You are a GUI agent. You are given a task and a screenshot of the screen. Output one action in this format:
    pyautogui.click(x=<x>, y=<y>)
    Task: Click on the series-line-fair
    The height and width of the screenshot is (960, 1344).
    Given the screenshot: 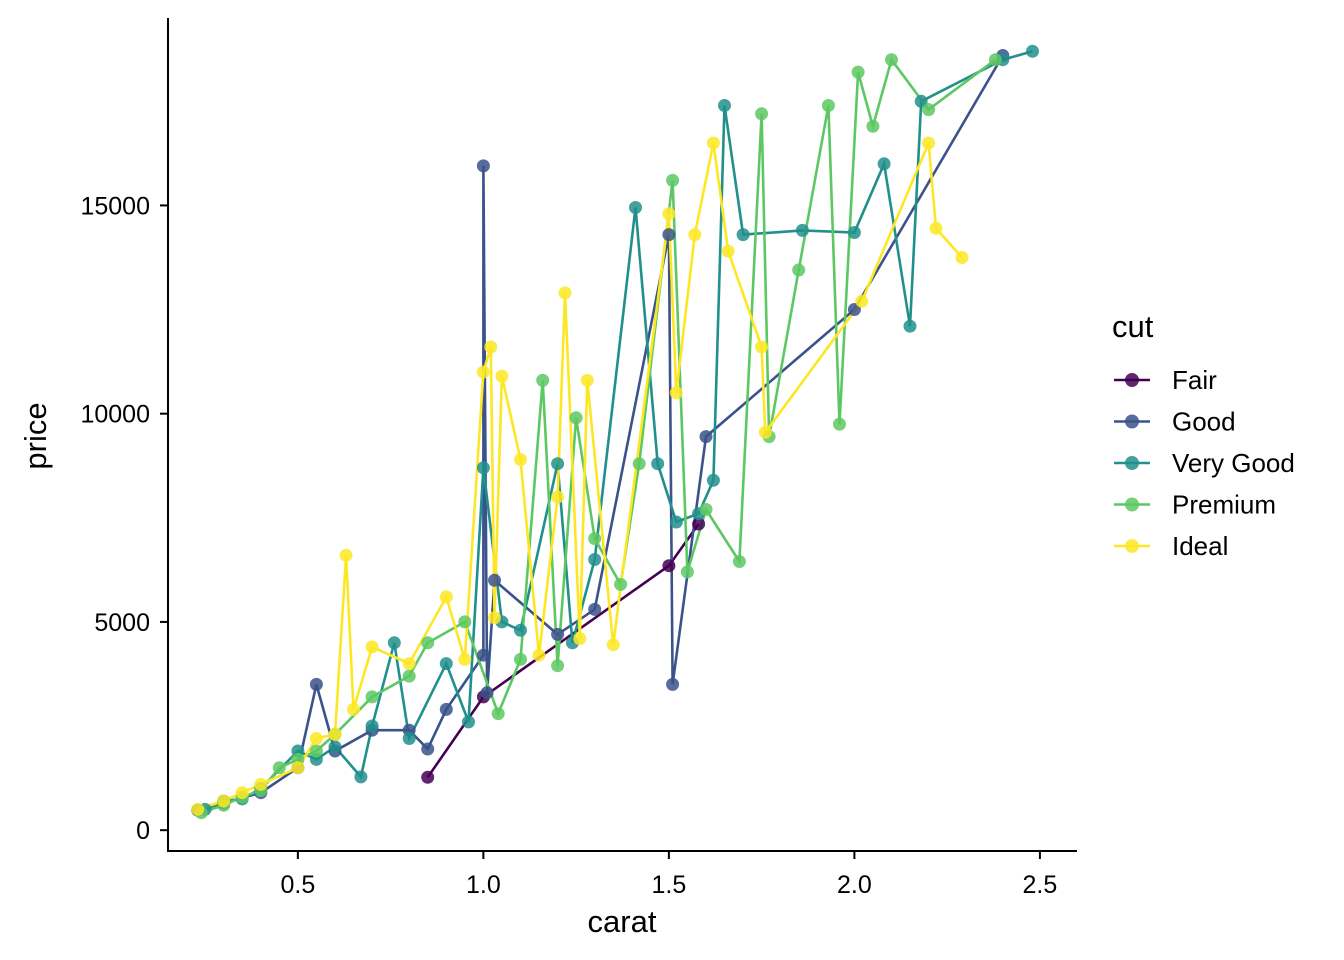 What is the action you would take?
    pyautogui.click(x=563, y=651)
    